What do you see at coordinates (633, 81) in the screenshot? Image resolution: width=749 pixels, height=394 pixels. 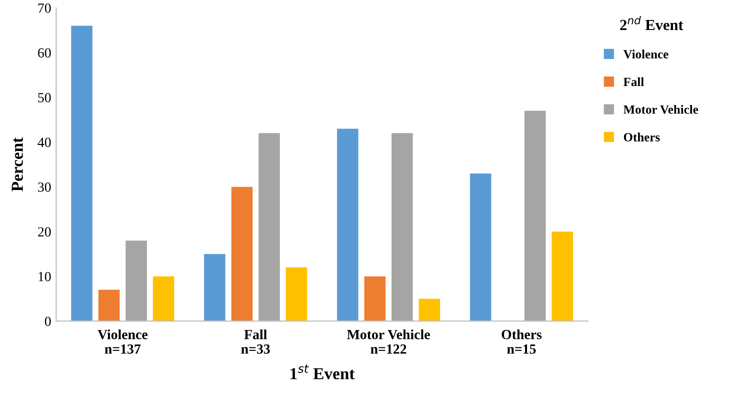 I see `legend-label: Fall` at bounding box center [633, 81].